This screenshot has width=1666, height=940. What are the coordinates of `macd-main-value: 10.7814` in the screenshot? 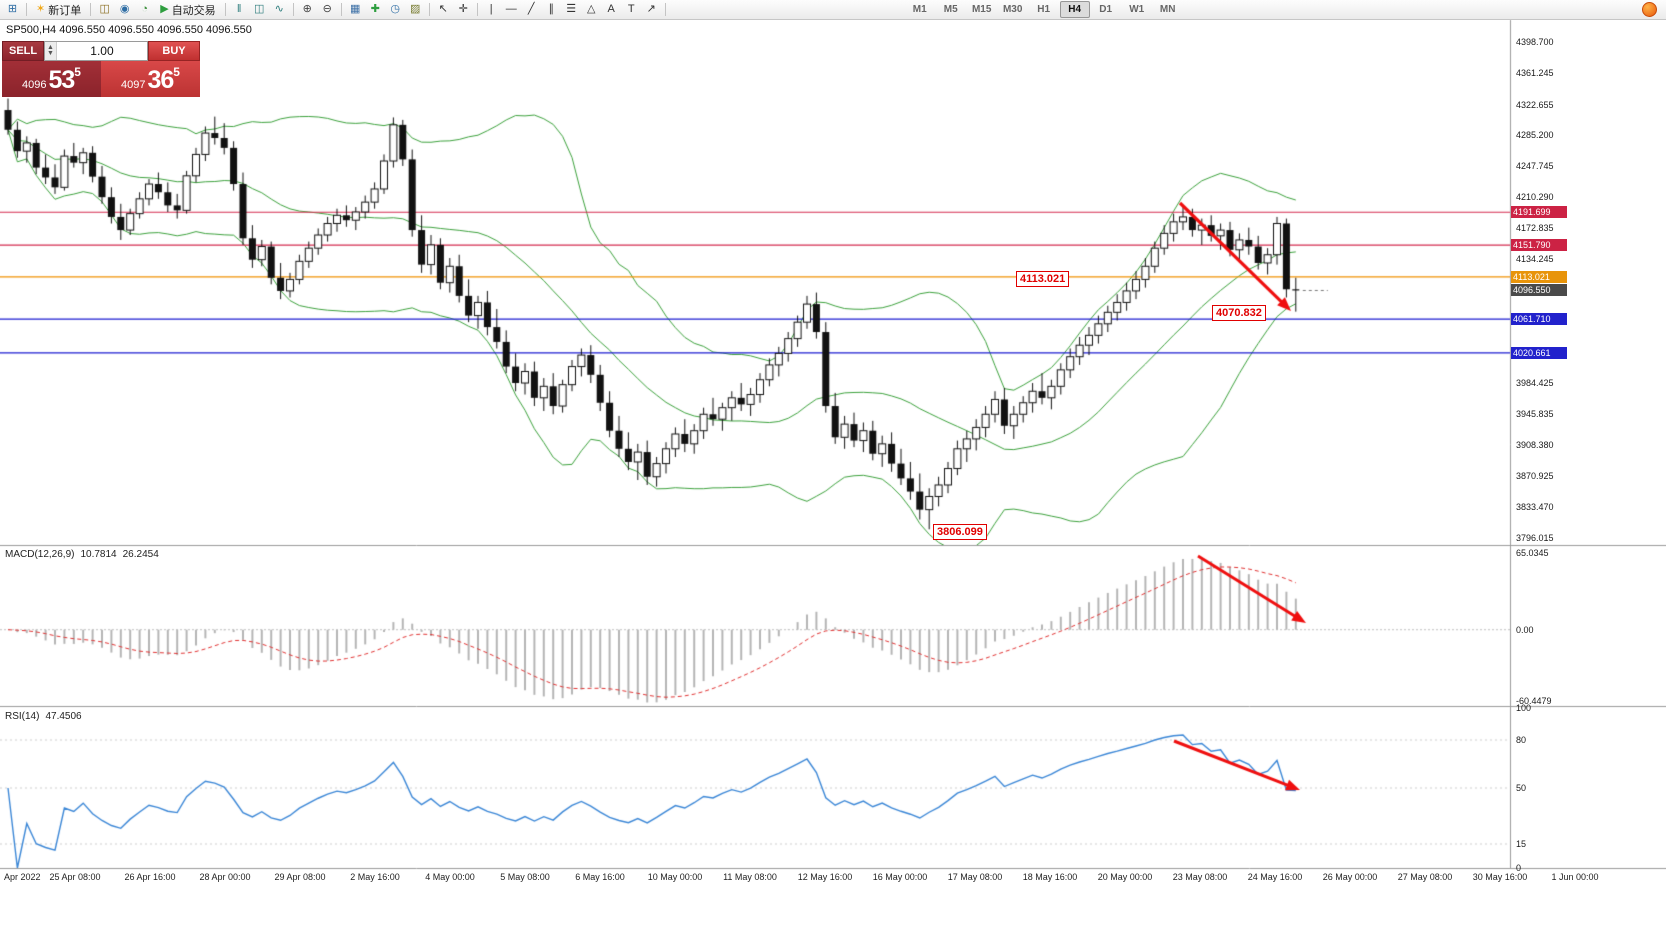 It's located at (98, 554).